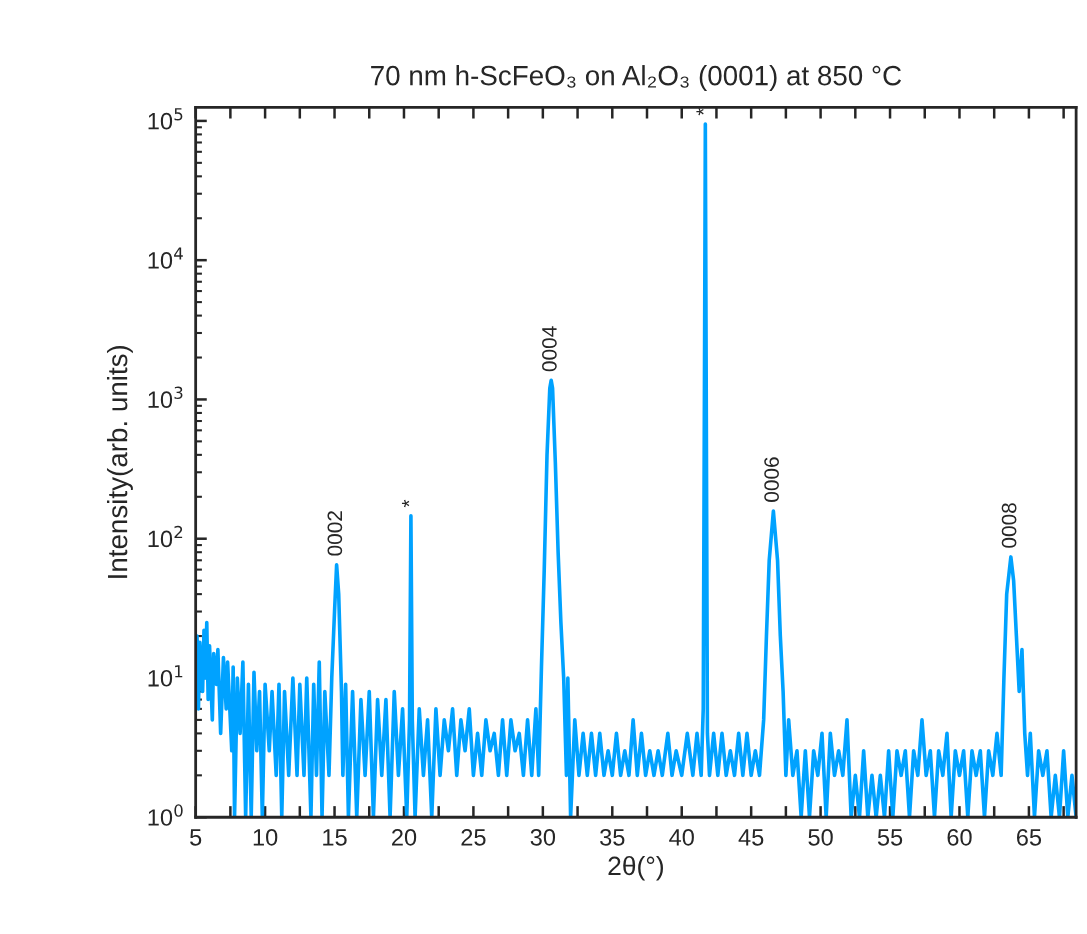 Image resolution: width=1087 pixels, height=934 pixels. Describe the element at coordinates (165, 676) in the screenshot. I see `y-tick-label: 10$^{1}$` at that location.